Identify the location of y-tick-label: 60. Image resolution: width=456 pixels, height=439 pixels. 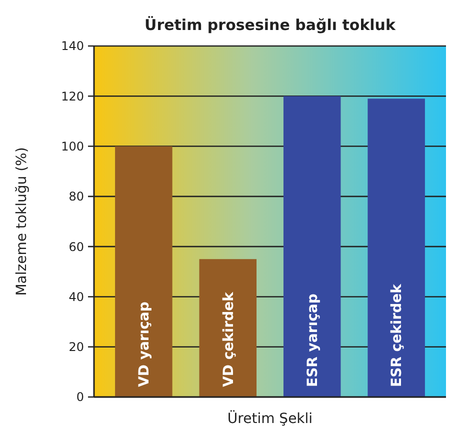
(76, 247).